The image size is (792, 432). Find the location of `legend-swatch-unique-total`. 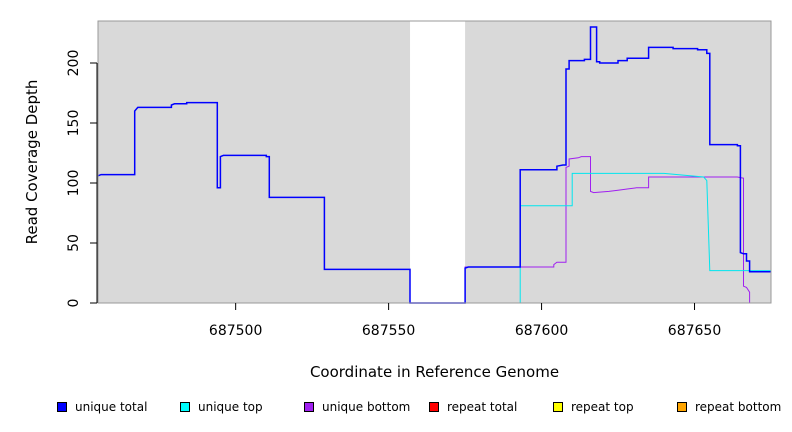

legend-swatch-unique-total is located at coordinates (62, 407).